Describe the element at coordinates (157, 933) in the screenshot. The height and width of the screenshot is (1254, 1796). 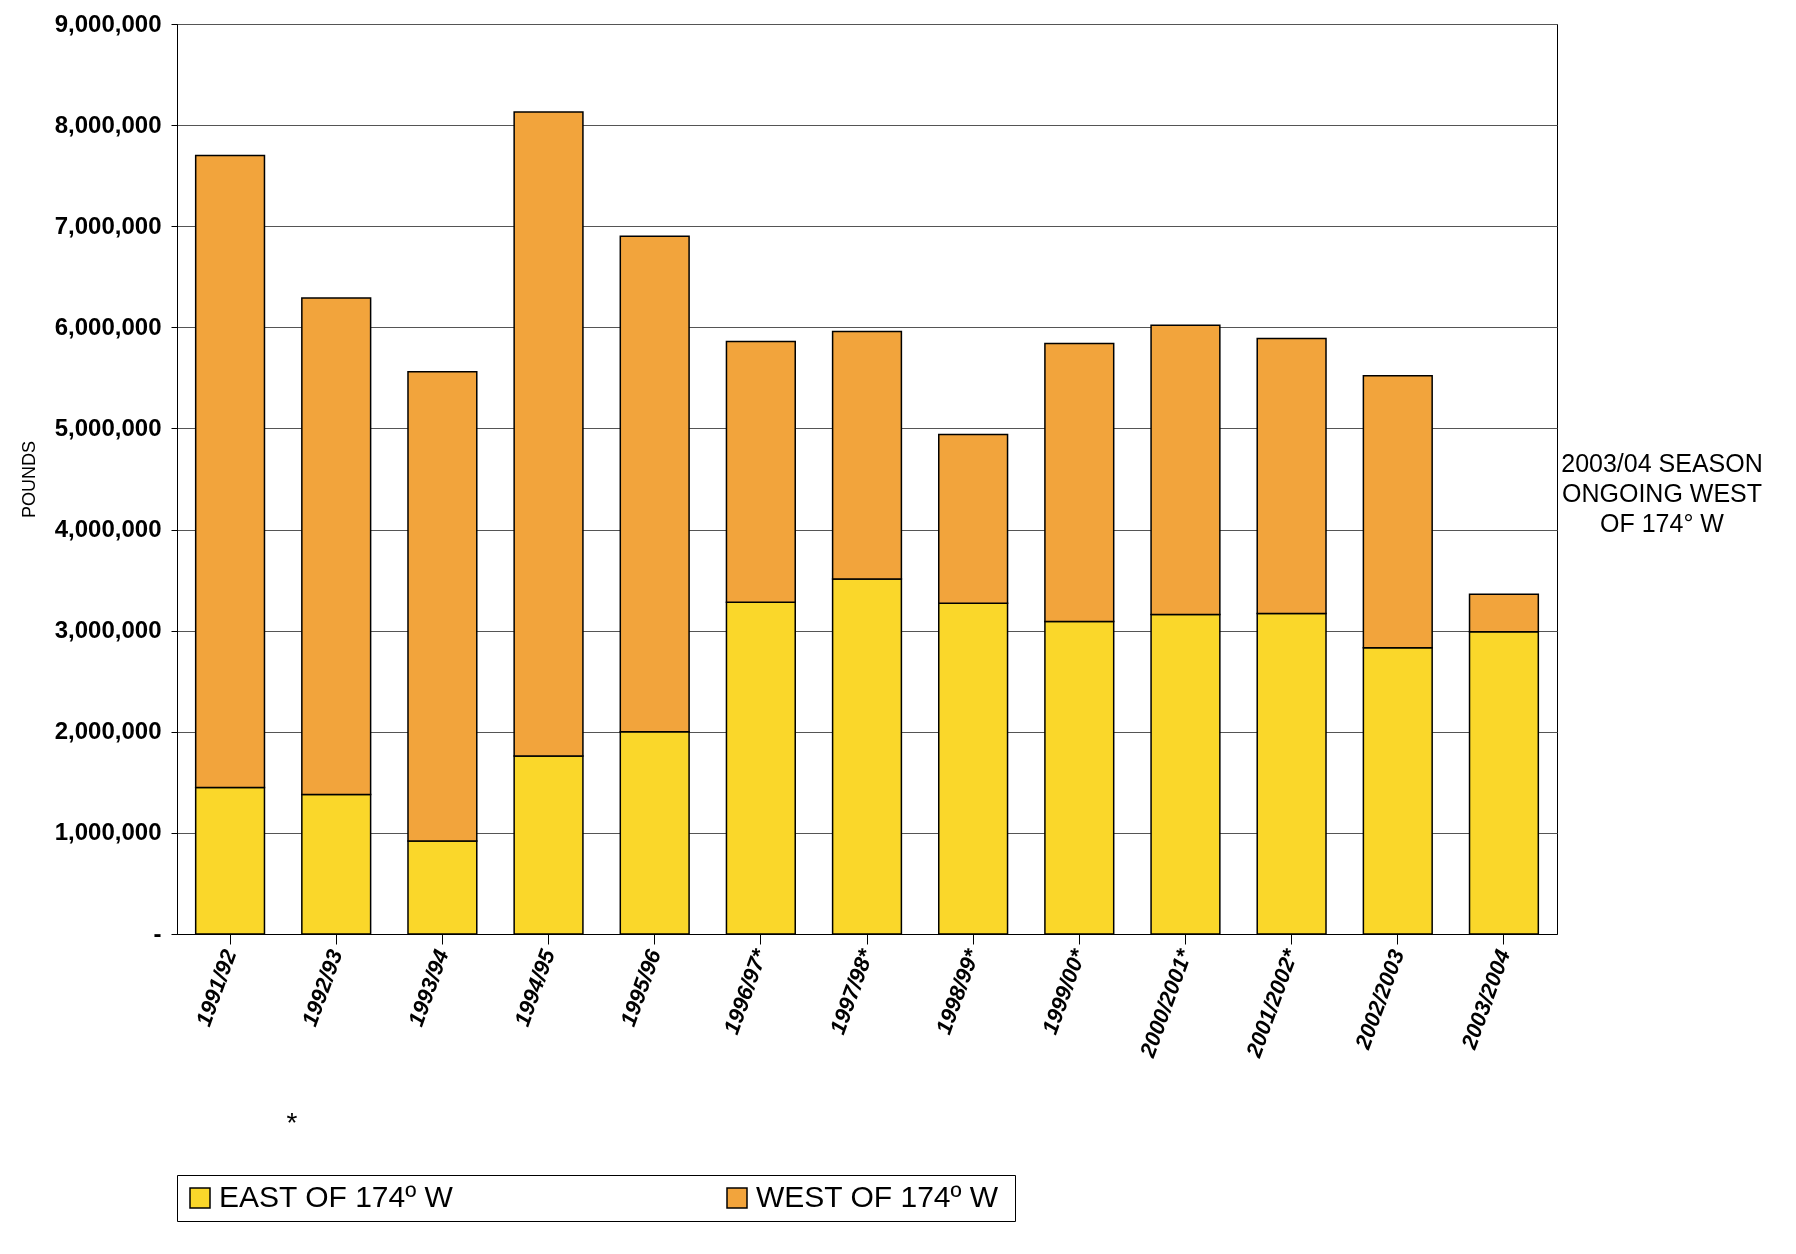
I see `y-tick-label: -` at that location.